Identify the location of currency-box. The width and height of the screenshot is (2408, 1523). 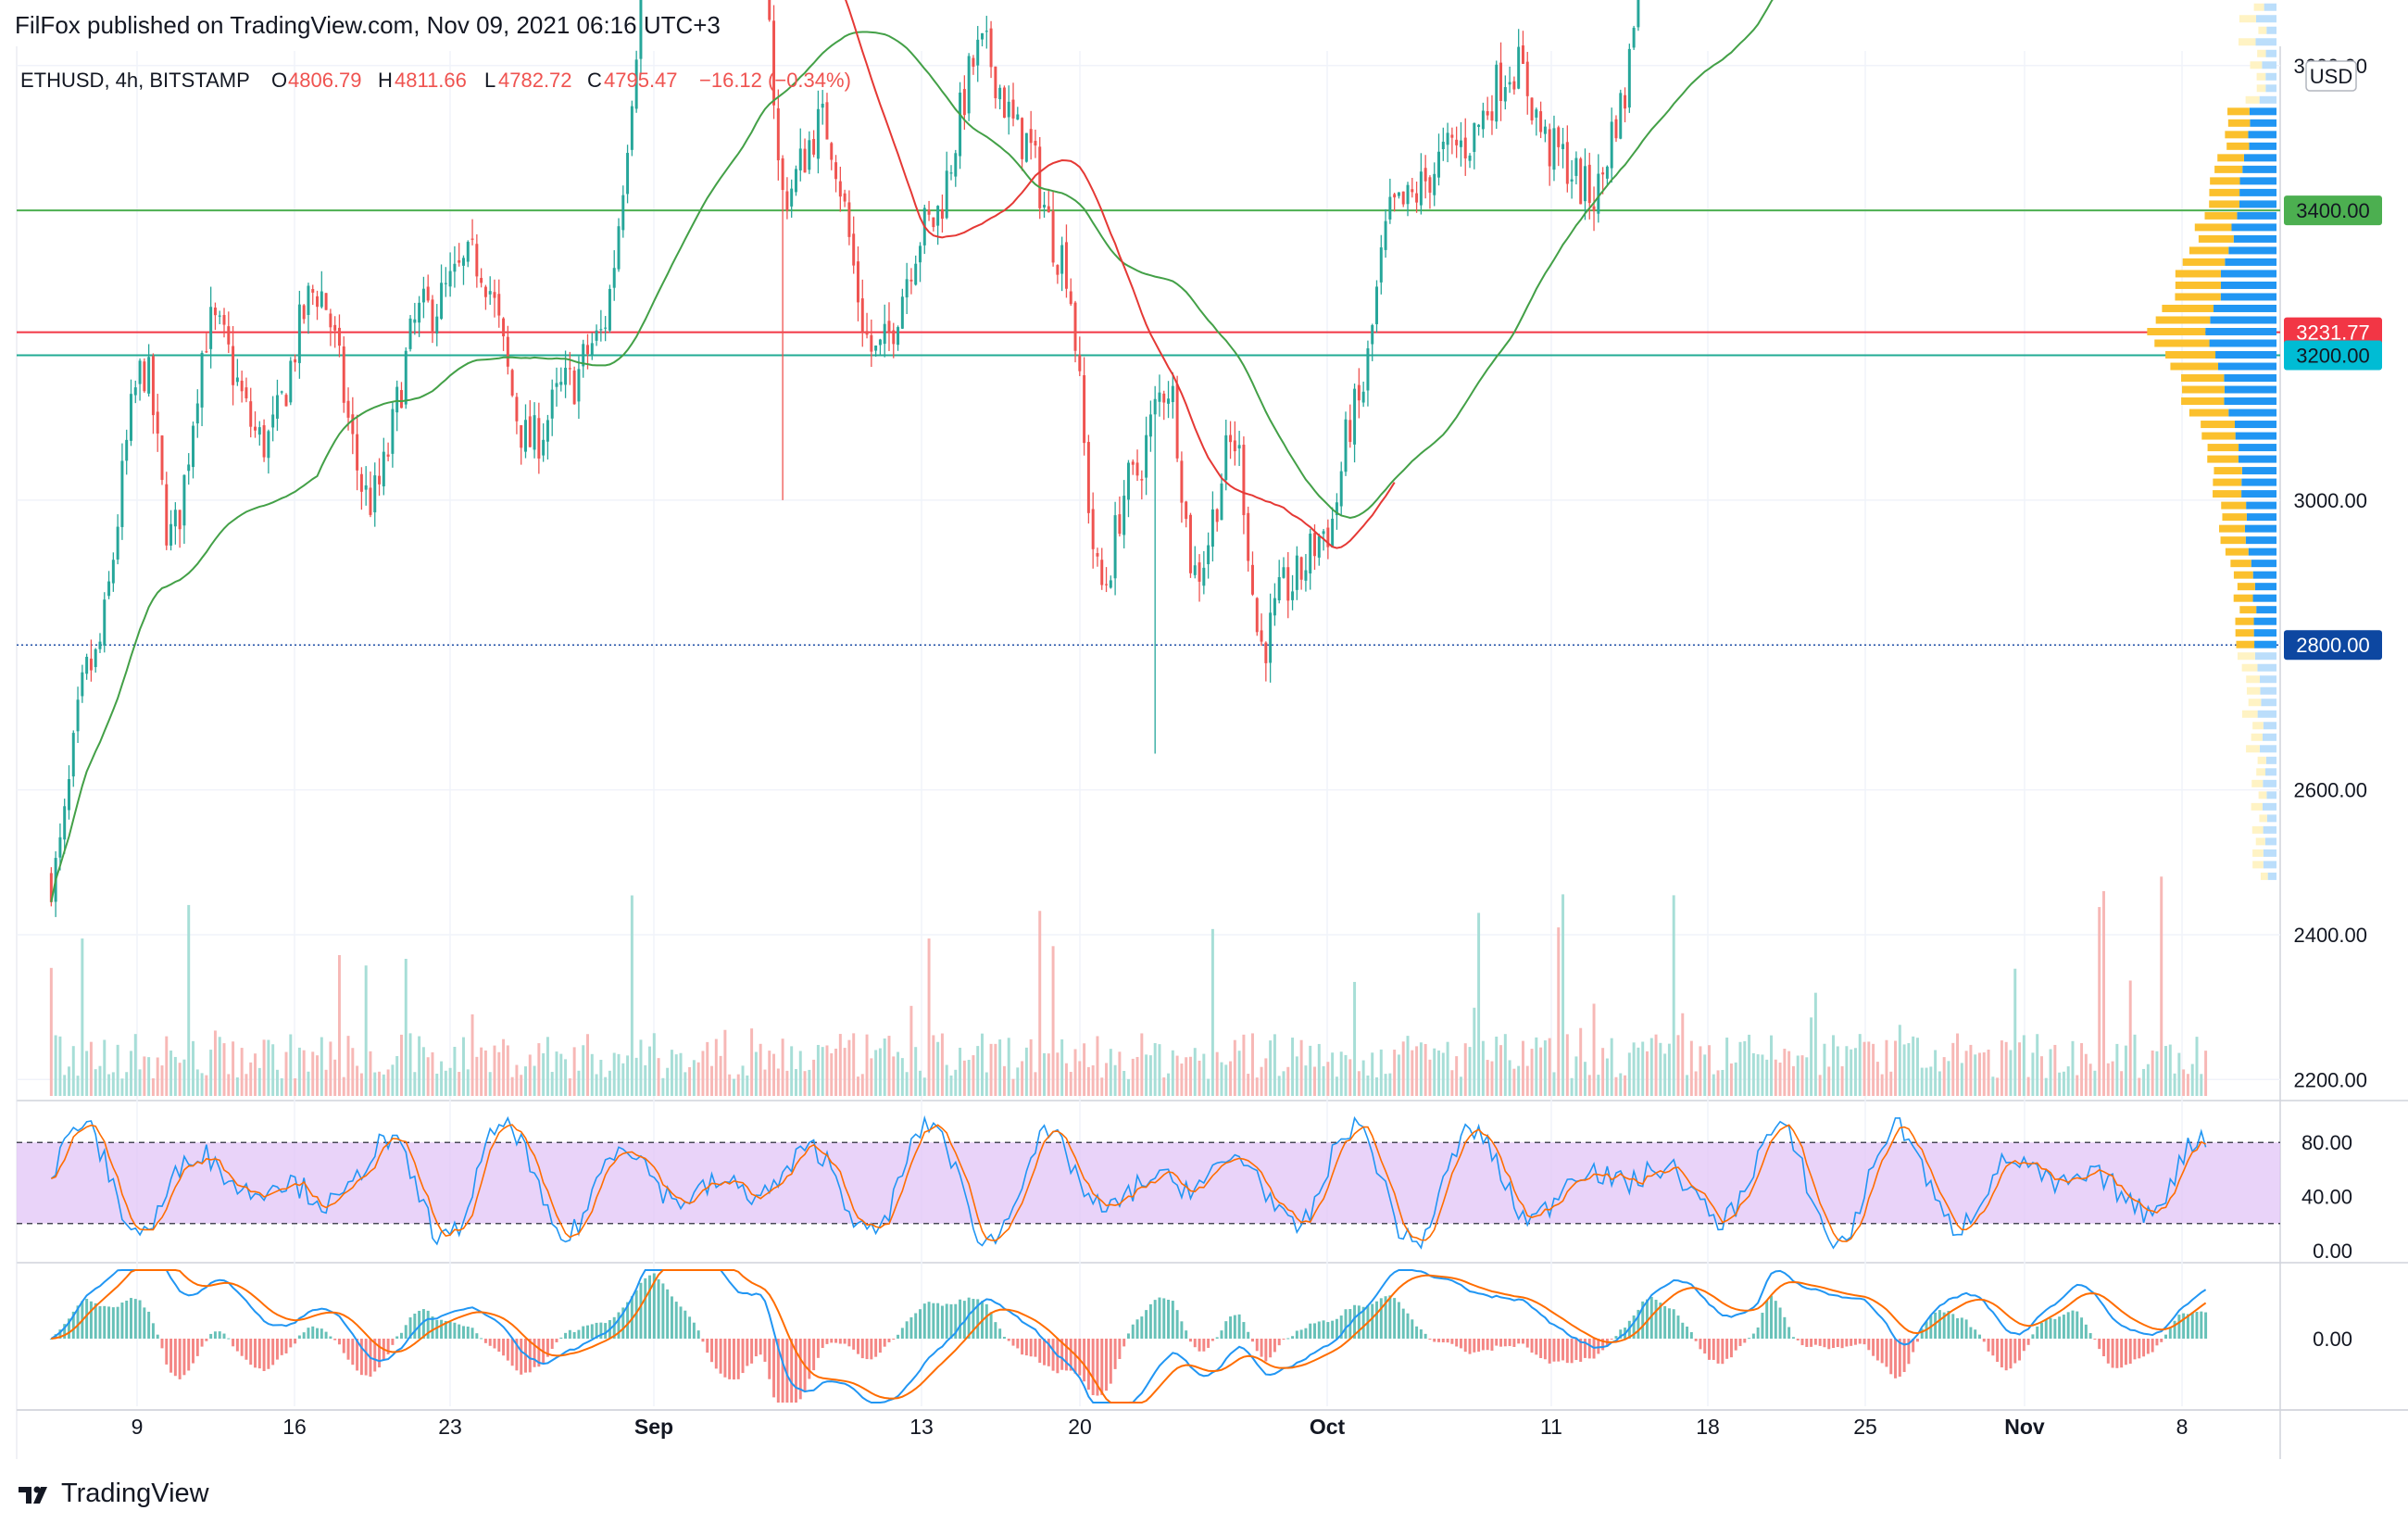
(2331, 76).